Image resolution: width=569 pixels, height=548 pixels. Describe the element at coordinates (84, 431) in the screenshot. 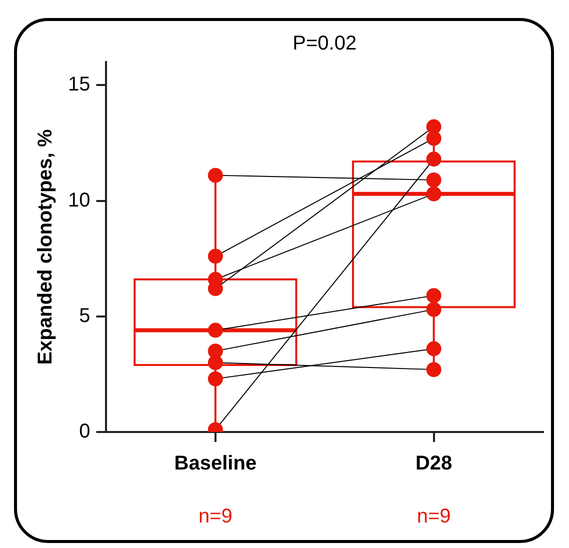

I see `y-tick-label: 0` at that location.